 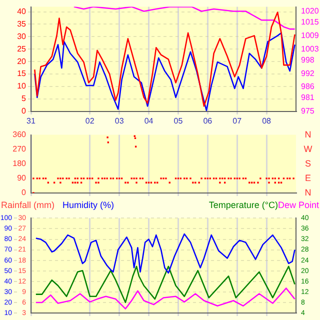 I want to click on x-tick-label: 06, so click(x=208, y=121).